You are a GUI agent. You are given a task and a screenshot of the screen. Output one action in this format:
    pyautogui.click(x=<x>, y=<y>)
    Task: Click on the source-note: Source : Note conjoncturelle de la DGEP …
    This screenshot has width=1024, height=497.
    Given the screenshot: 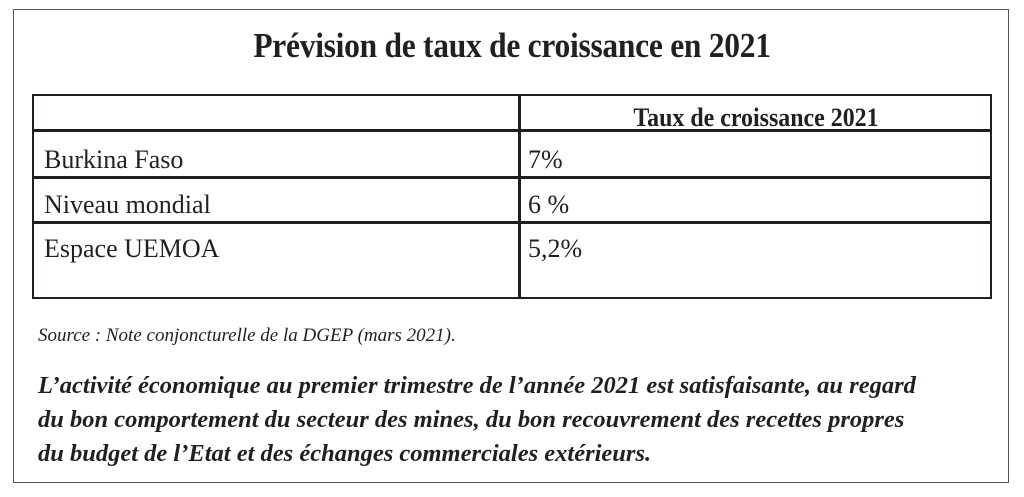 What is the action you would take?
    pyautogui.click(x=247, y=335)
    